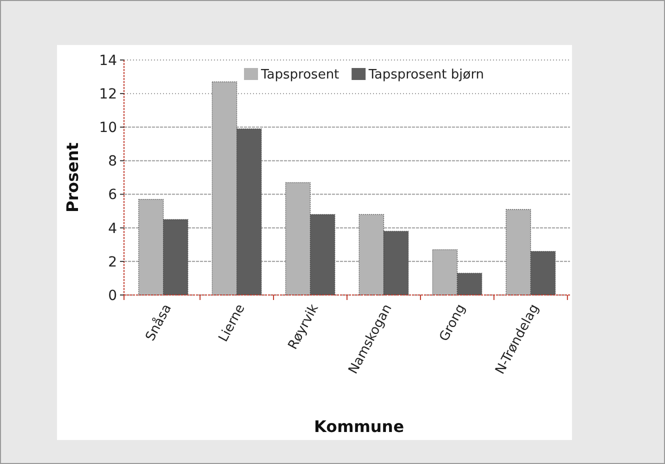 This screenshot has height=464, width=665. I want to click on y-tick-label: 0, so click(112, 296).